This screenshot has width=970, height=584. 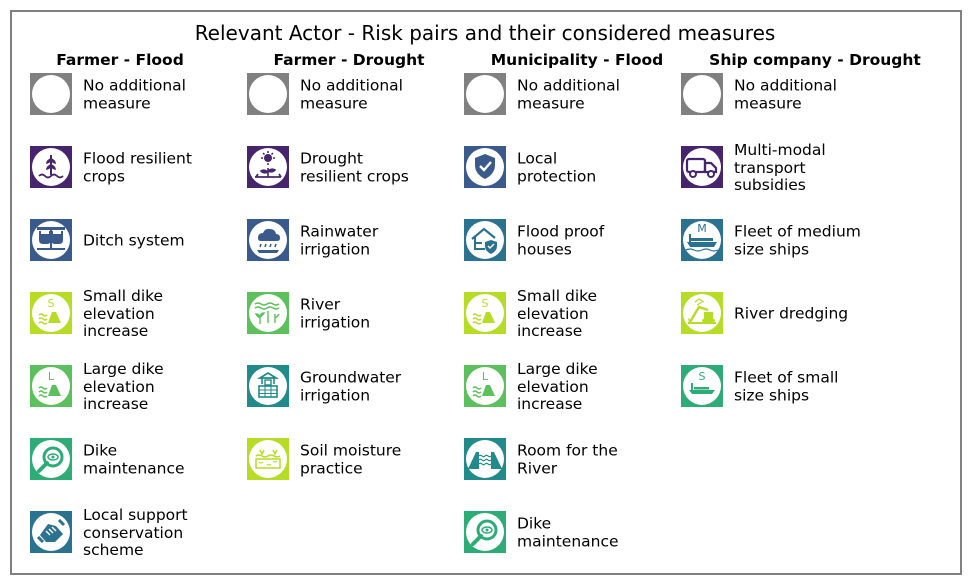 I want to click on measure-label: River irrigation, so click(x=335, y=313).